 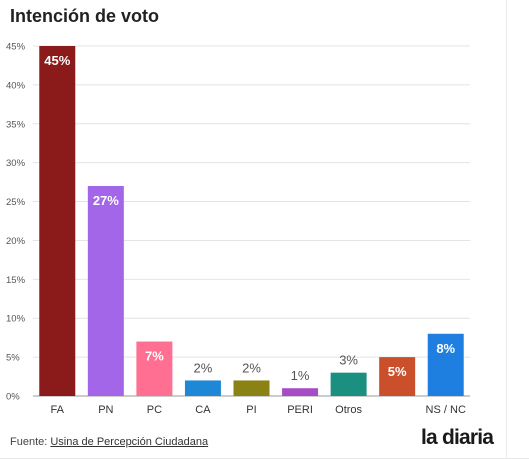 What do you see at coordinates (57, 60) in the screenshot?
I see `data-label: 45%` at bounding box center [57, 60].